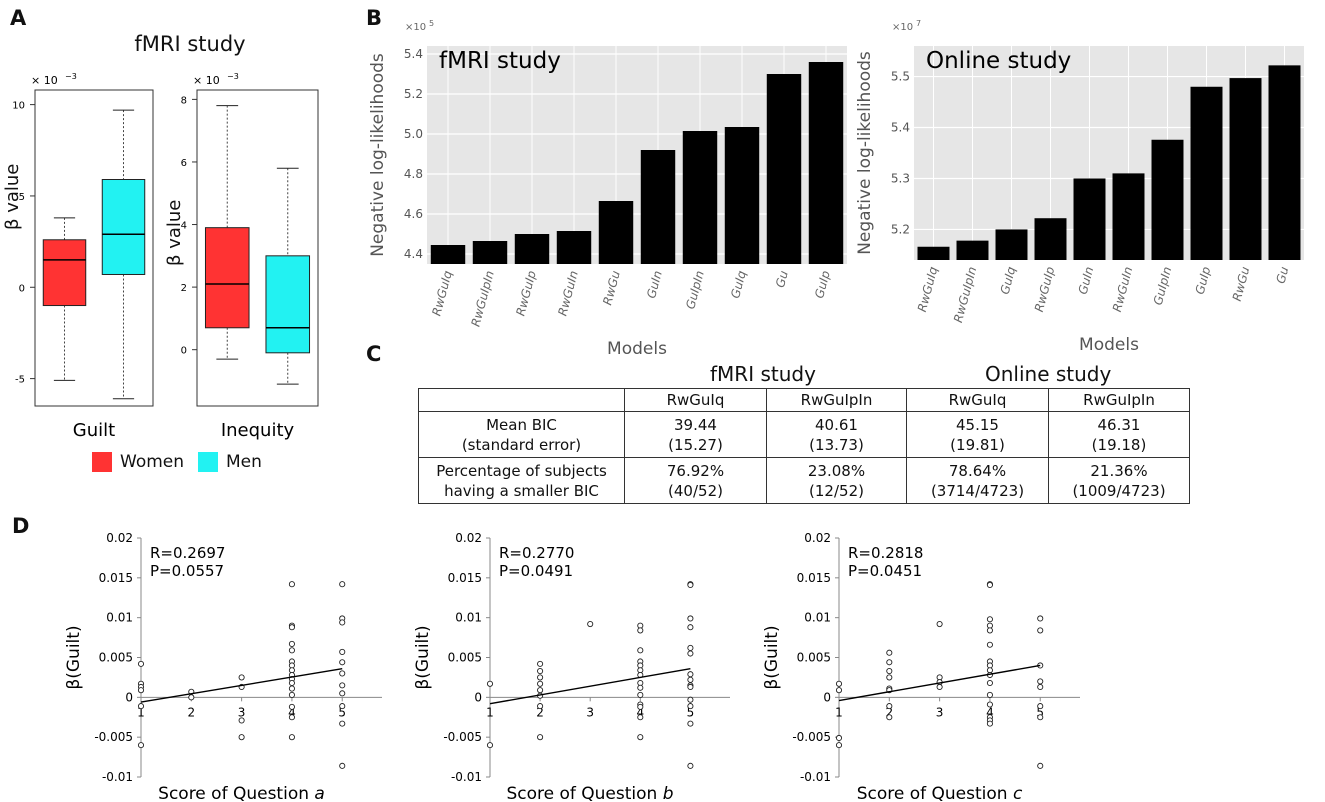  What do you see at coordinates (177, 462) in the screenshot?
I see `panel-a-legend: Women Men` at bounding box center [177, 462].